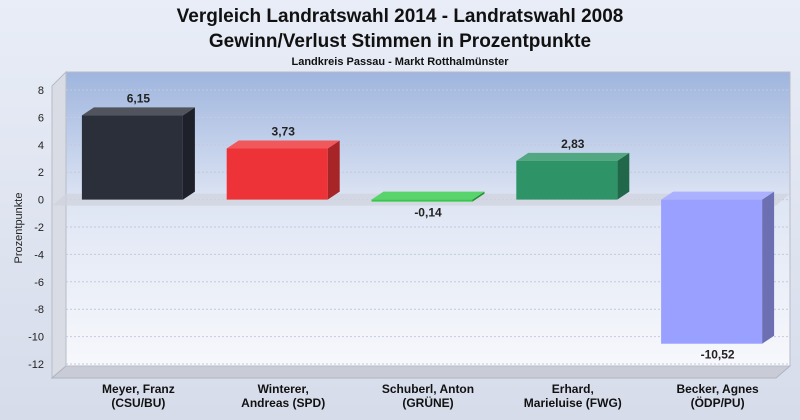 Image resolution: width=800 pixels, height=420 pixels. I want to click on x-tick-label: Winterer,, so click(283, 389).